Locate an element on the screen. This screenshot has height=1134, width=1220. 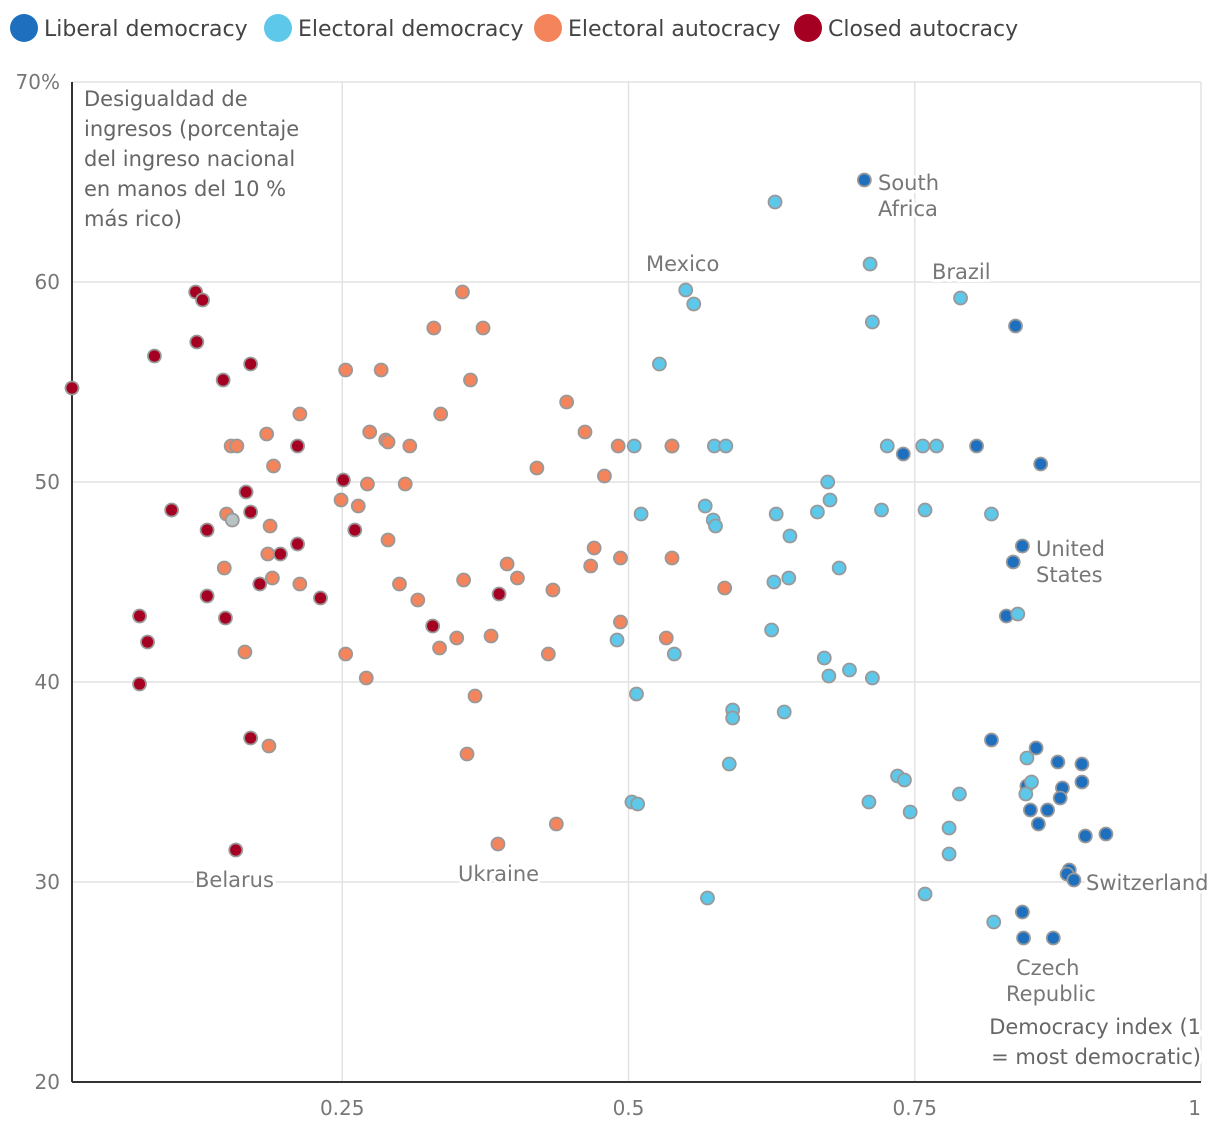
legend-item: Closed autocracy is located at coordinates (906, 28).